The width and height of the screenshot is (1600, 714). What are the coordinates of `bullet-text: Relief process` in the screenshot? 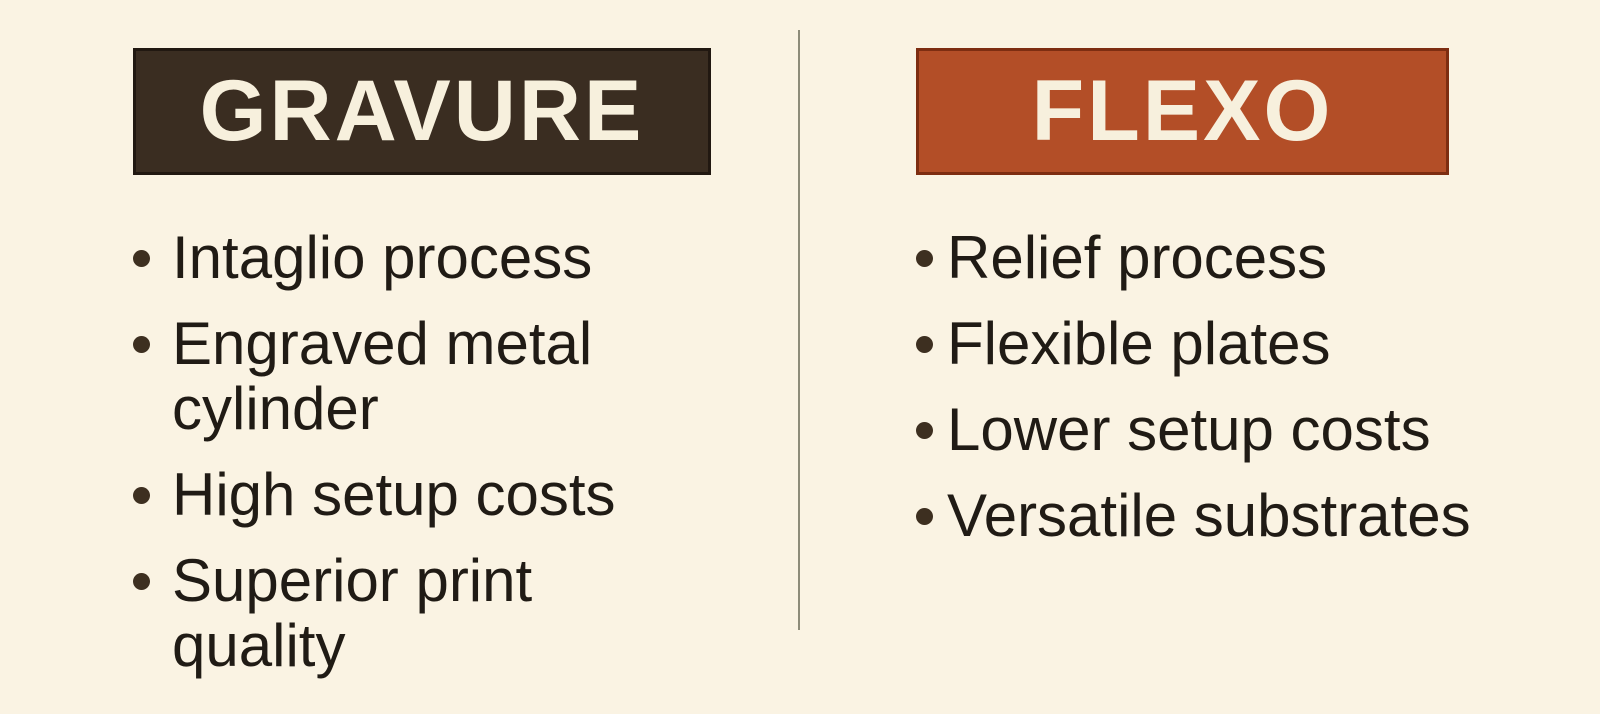 It's located at (1137, 257).